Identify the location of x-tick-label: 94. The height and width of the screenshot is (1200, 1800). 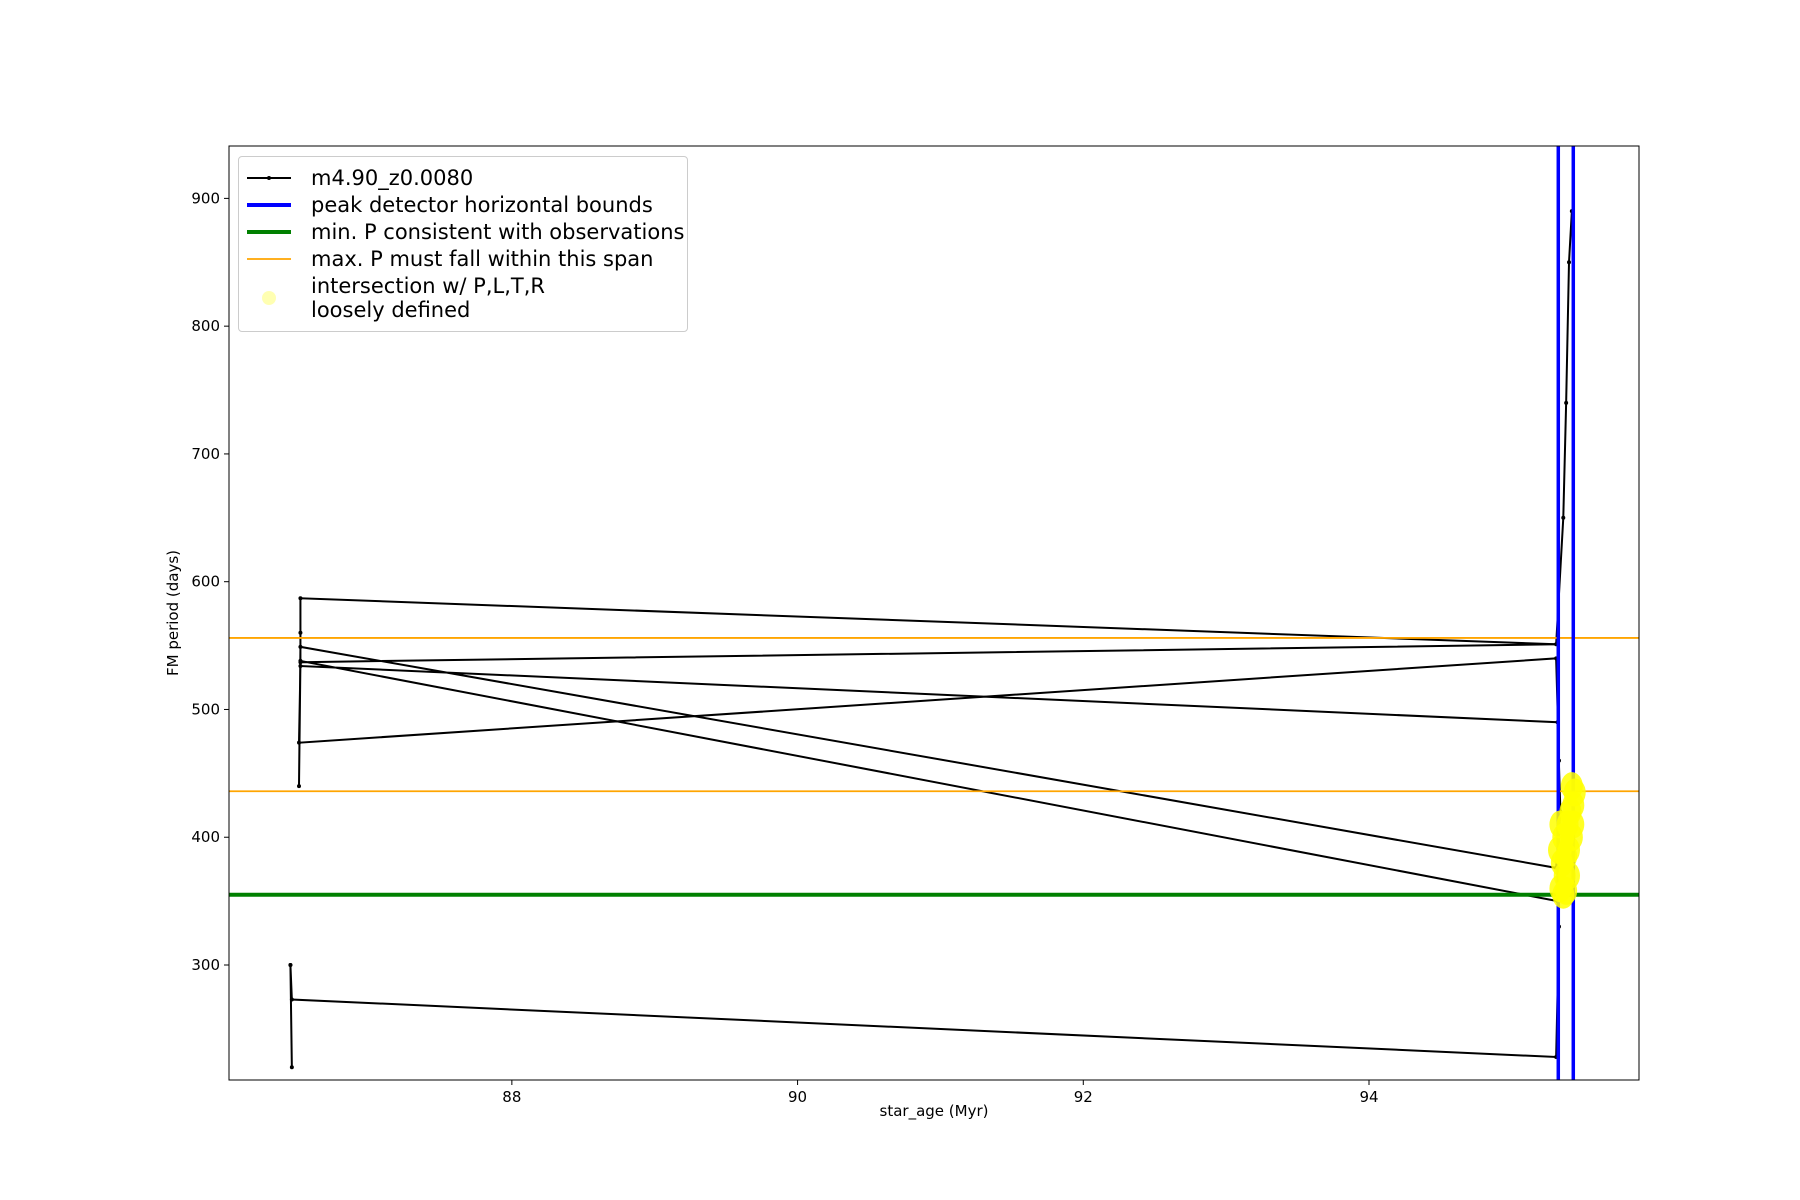
(1368, 1097).